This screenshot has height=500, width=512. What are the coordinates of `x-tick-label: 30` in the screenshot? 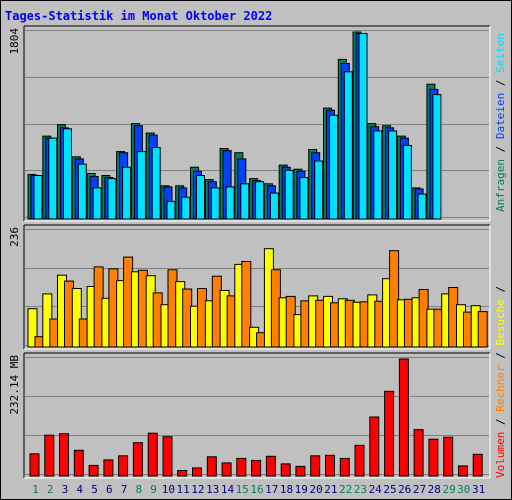 It's located at (463, 489).